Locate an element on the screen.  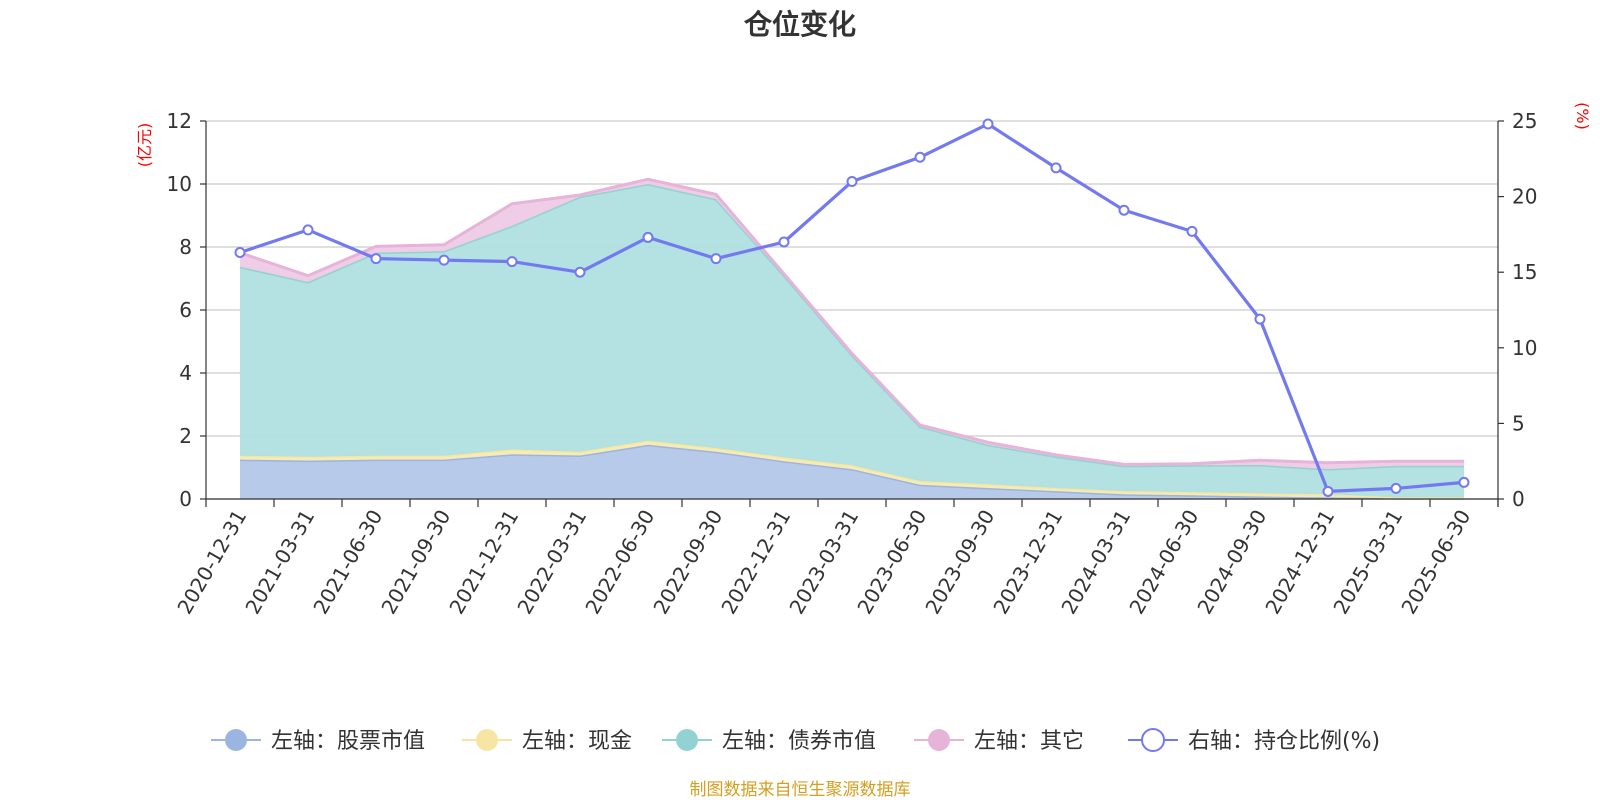
right-axis-tick-label: 10 is located at coordinates (1524, 348).